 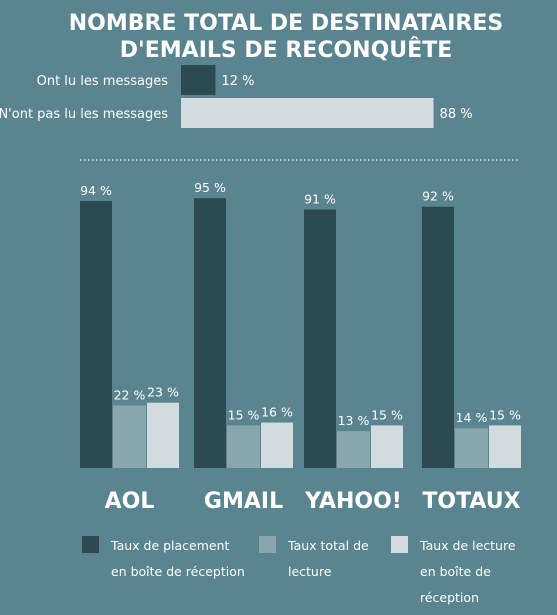 What do you see at coordinates (455, 571) in the screenshot?
I see `legend-label: en boîte de` at bounding box center [455, 571].